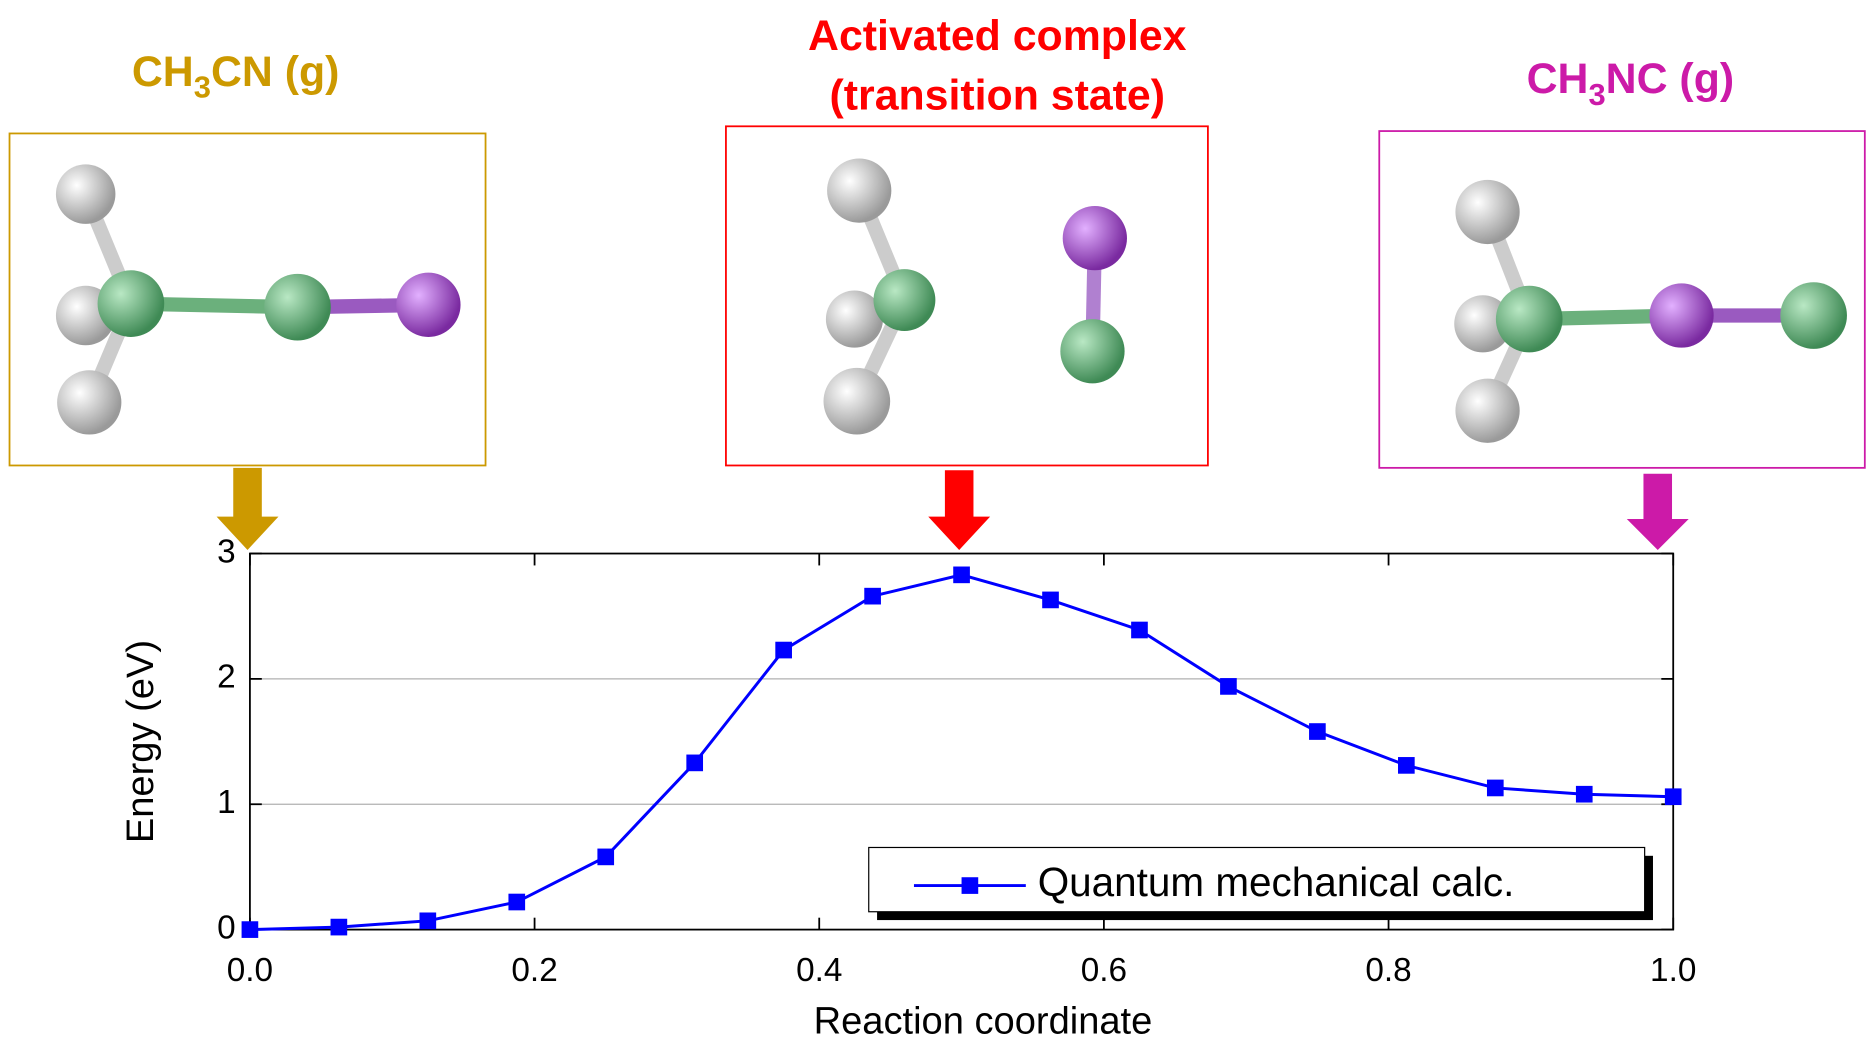  Describe the element at coordinates (1650, 311) in the screenshot. I see `product-molecule` at that location.